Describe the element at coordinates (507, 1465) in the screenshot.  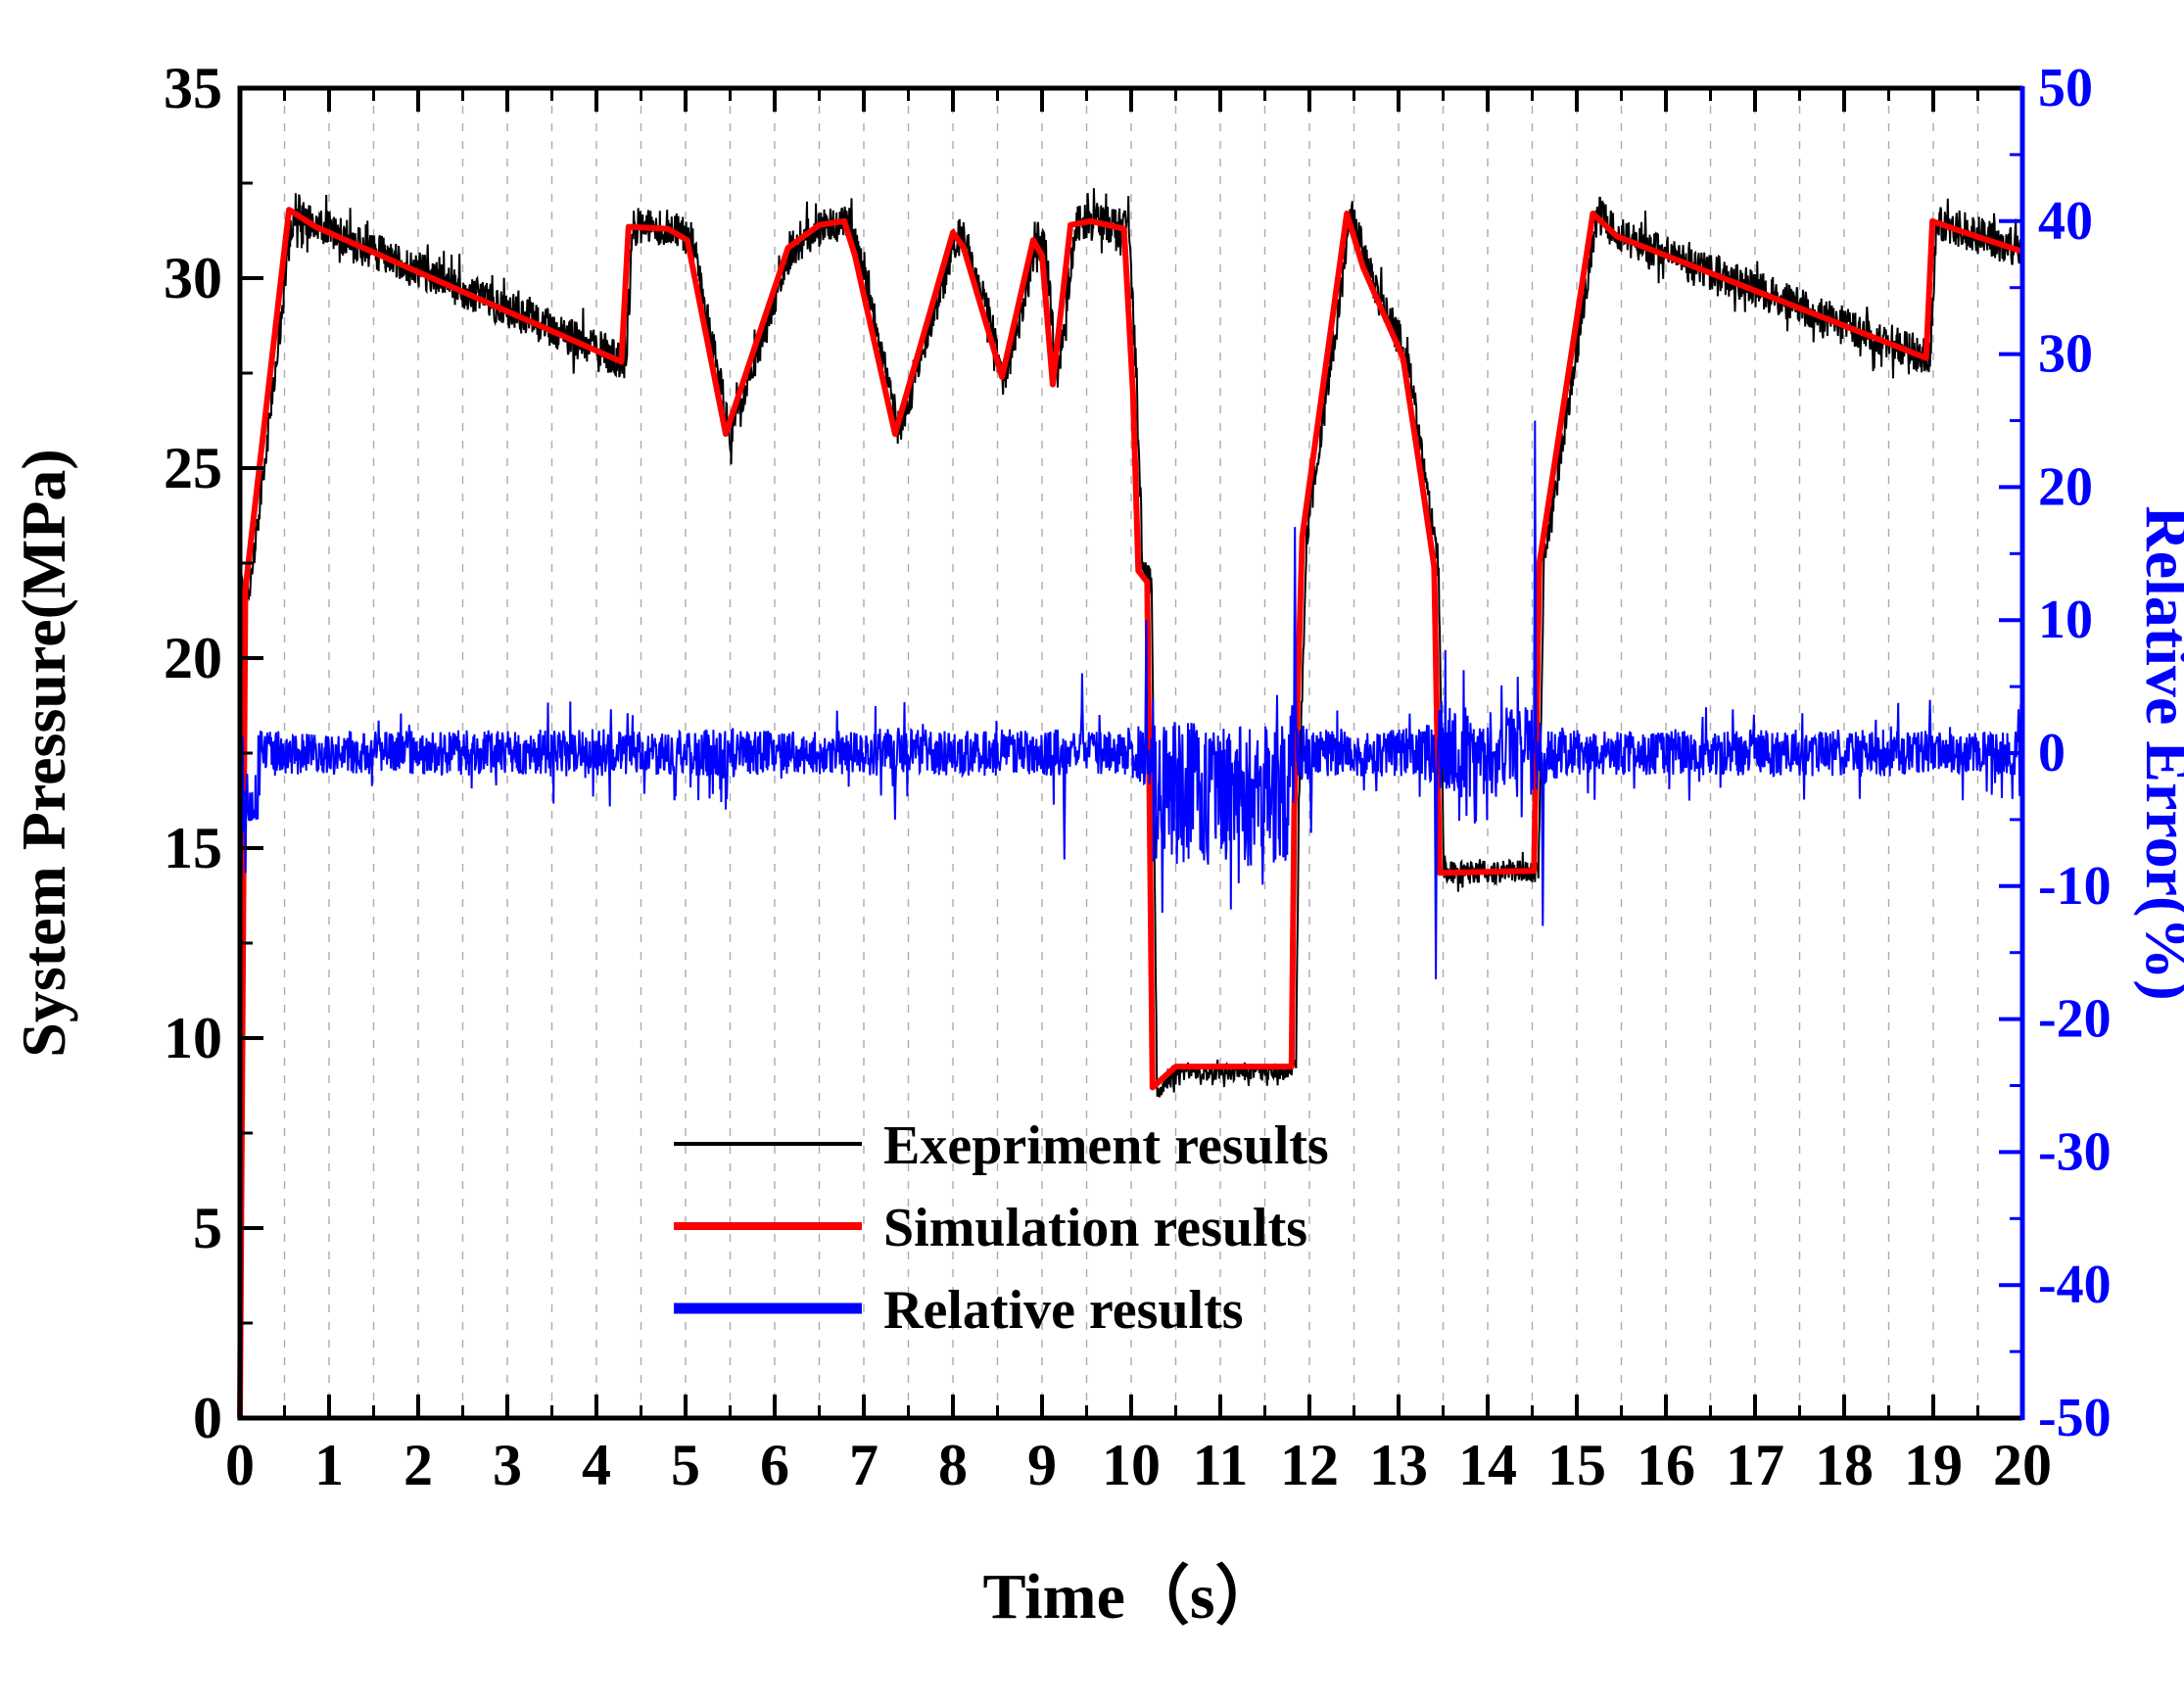
I see `x-tick-label: 3` at that location.